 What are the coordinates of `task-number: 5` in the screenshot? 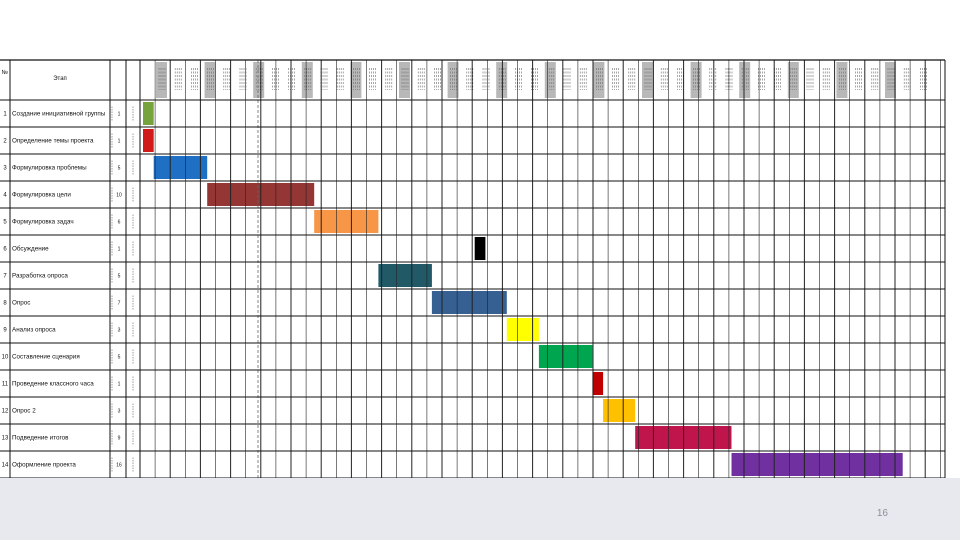 It's located at (5, 223).